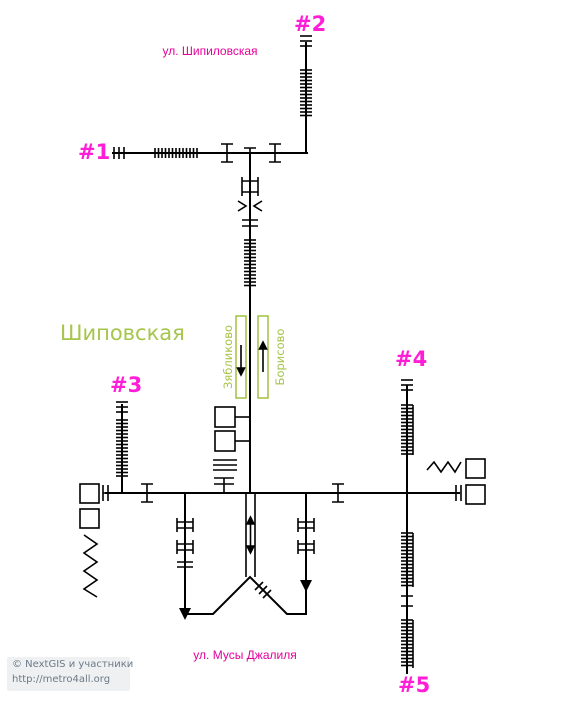  Describe the element at coordinates (209, 51) in the screenshot. I see `street-label-top: ул. Шипиловская` at that location.